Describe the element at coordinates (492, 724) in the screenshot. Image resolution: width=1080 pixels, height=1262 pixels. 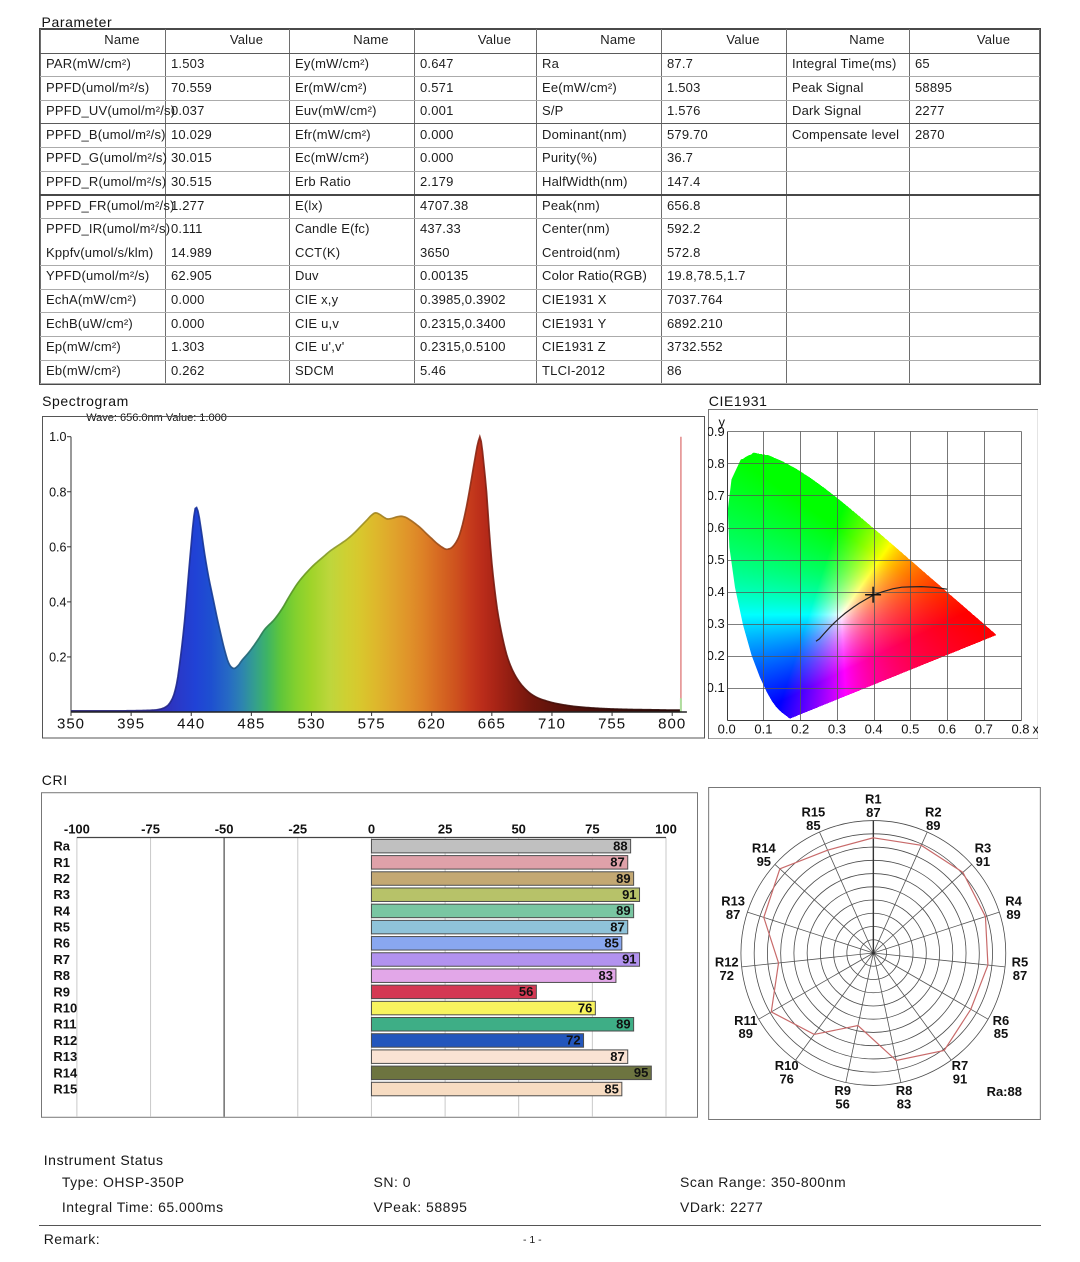
I see `svg-text: 665` at that location.